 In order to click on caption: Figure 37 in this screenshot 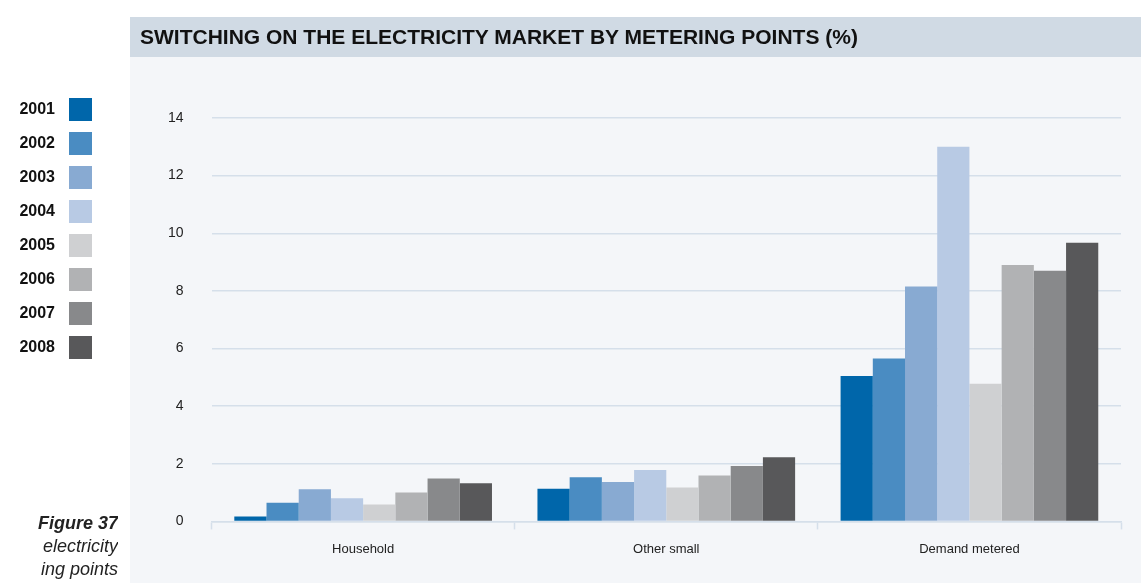, I will do `click(77, 523)`.